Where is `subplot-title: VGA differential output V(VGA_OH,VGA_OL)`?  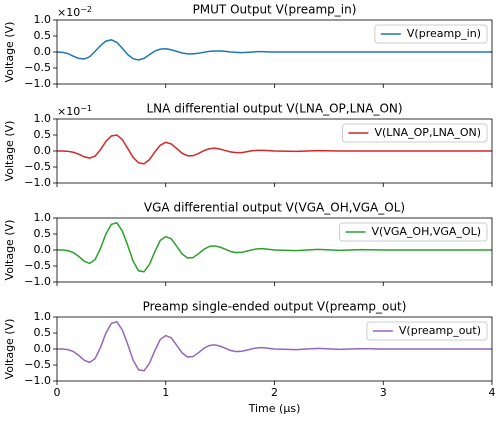
subplot-title: VGA differential output V(VGA_OH,VGA_OL) is located at coordinates (274, 208).